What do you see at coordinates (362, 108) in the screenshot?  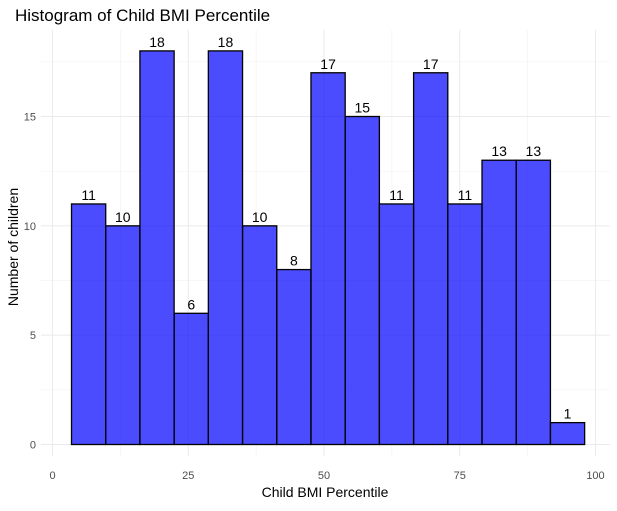 I see `bar-count-label-9: 15` at bounding box center [362, 108].